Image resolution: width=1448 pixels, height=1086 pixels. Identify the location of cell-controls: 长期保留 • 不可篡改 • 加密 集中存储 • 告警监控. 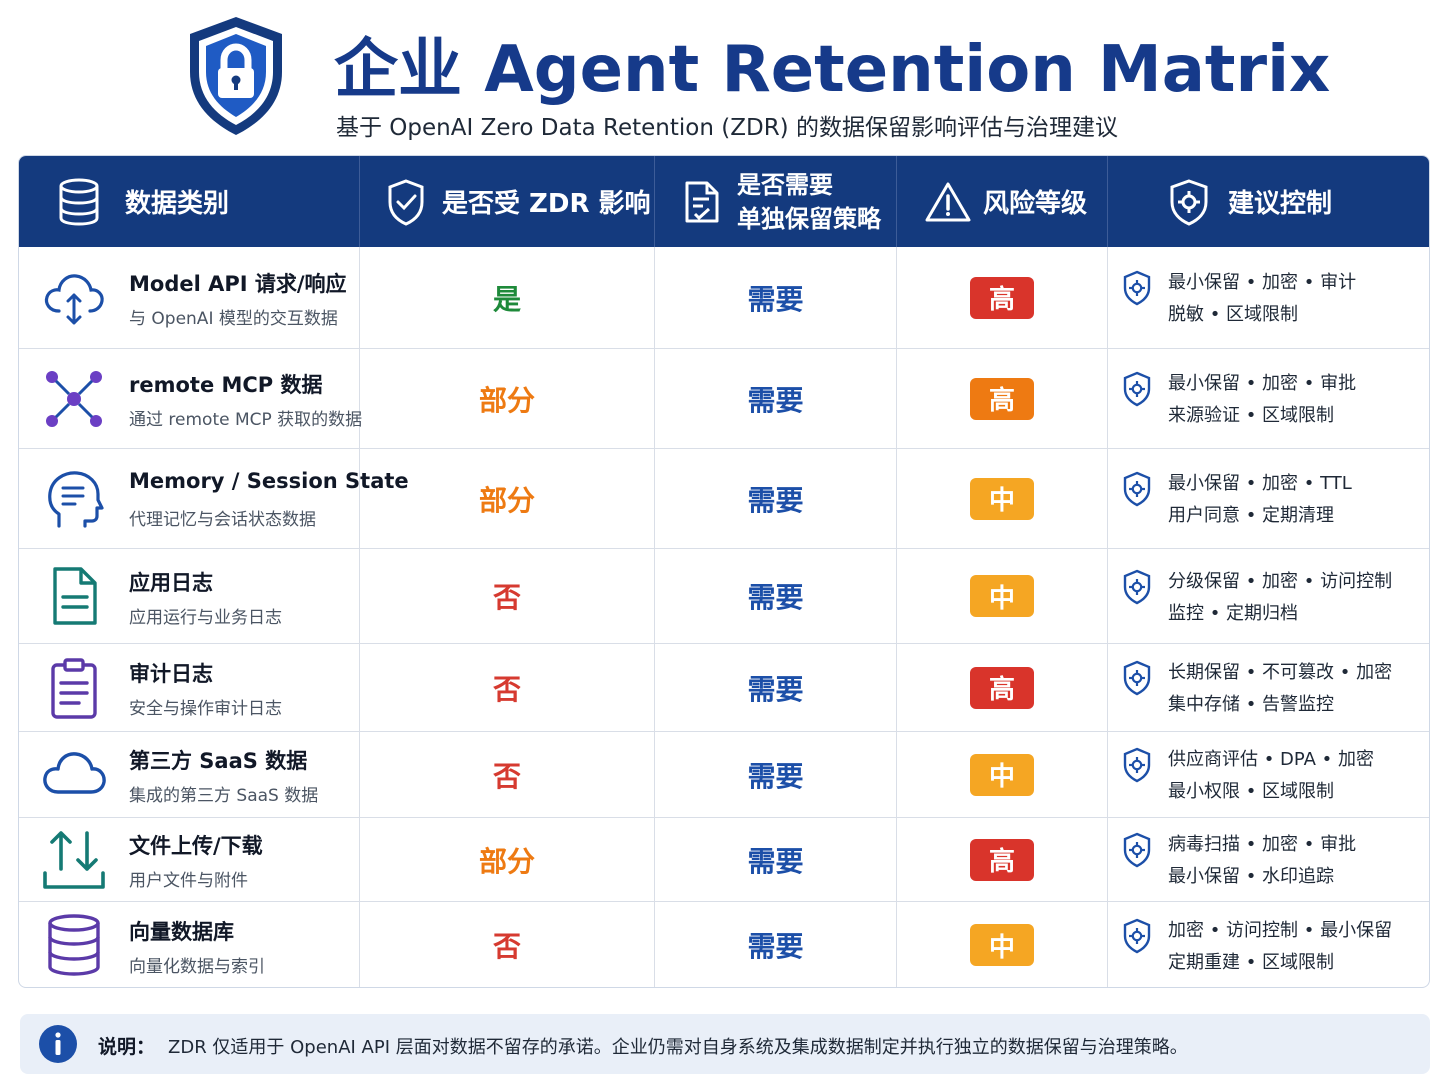
(1268, 687).